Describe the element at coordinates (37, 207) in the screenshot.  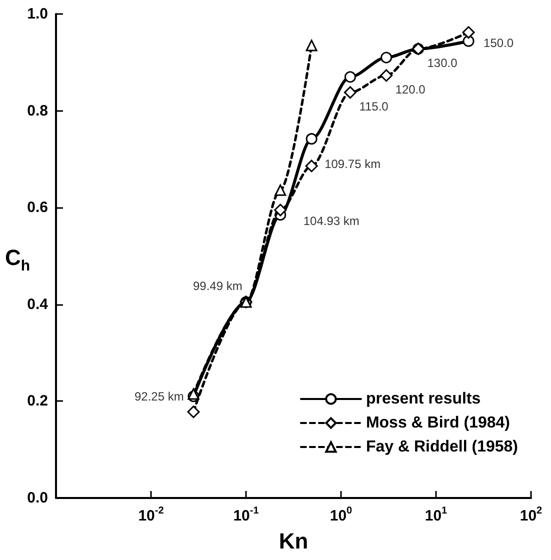
I see `y-tick-label: 0.6` at that location.